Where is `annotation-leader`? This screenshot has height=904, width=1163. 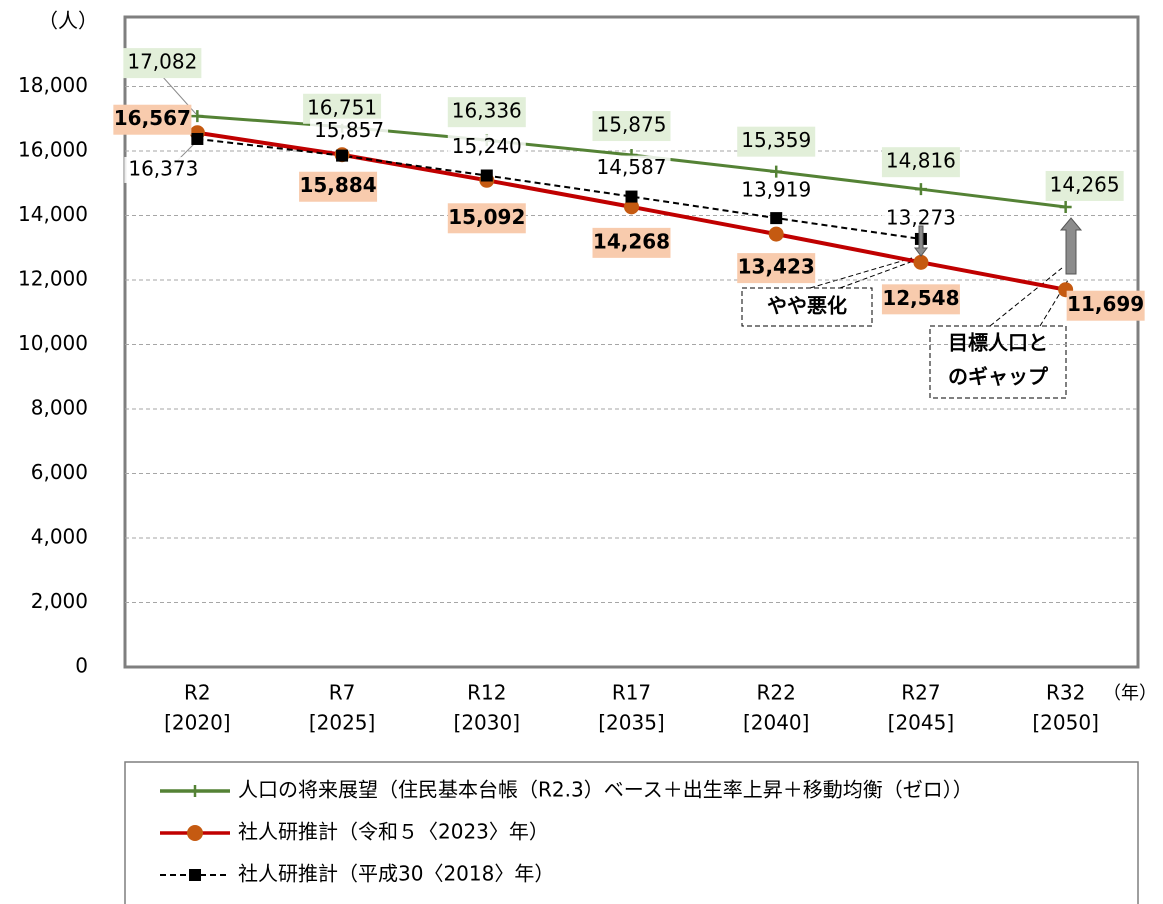 annotation-leader is located at coordinates (863, 273).